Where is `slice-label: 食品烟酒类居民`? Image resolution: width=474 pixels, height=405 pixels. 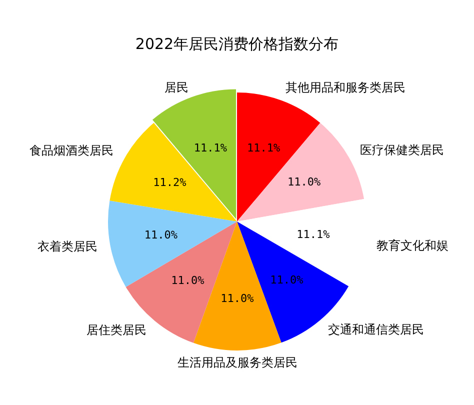 slice-label: 食品烟酒类居民 is located at coordinates (72, 151).